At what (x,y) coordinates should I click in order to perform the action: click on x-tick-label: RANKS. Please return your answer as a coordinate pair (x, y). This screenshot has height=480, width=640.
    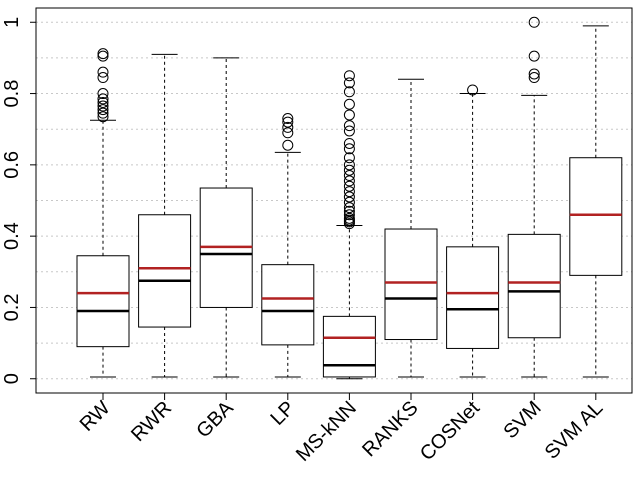
    Looking at the image, I should click on (390, 429).